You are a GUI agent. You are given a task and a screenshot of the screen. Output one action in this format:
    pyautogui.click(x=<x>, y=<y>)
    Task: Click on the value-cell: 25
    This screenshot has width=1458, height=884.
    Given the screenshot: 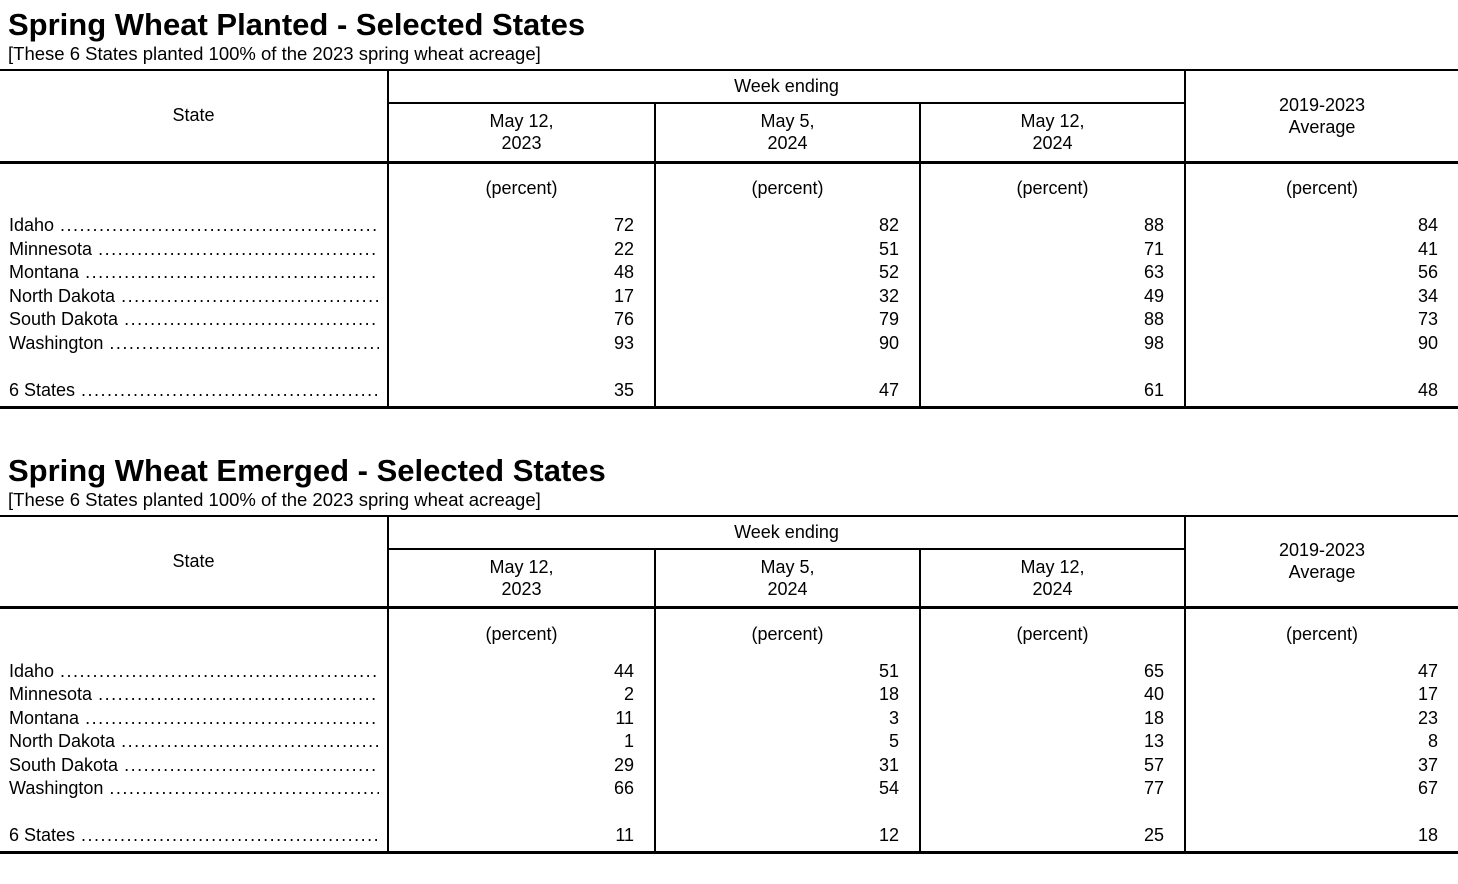 What is the action you would take?
    pyautogui.click(x=1053, y=836)
    